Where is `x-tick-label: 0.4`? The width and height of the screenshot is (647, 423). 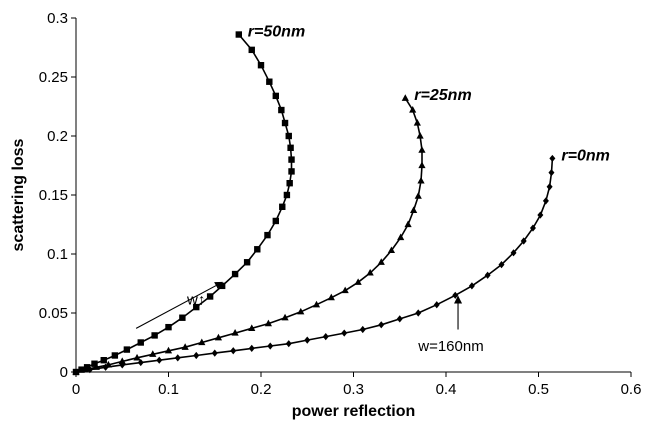
x-tick-label: 0.4 is located at coordinates (446, 389).